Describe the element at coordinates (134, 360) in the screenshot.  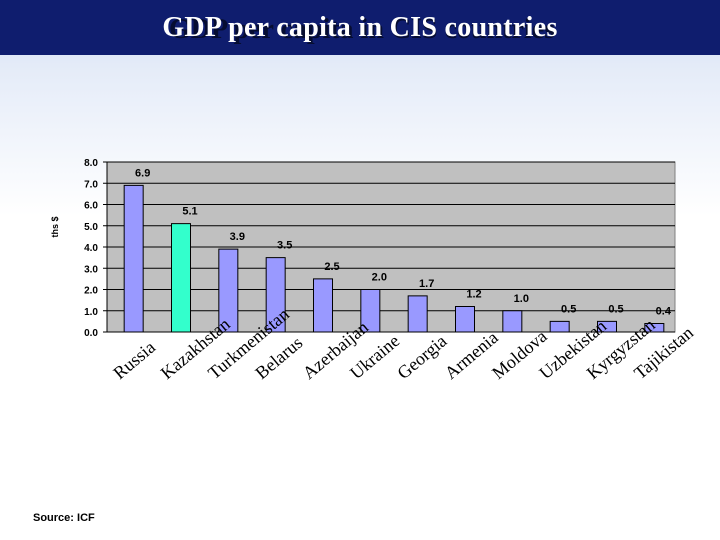
I see `x-tick-label: Russia` at that location.